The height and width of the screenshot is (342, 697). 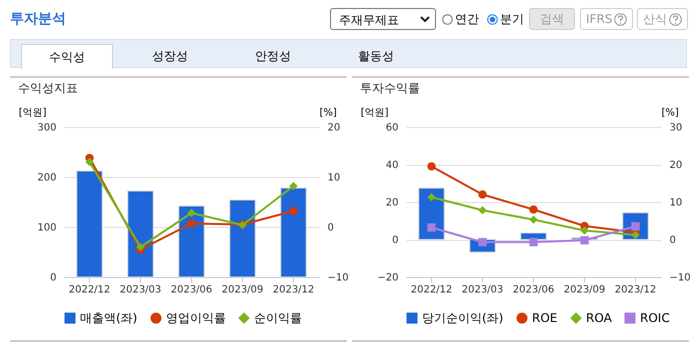 I want to click on text: 분기, so click(x=511, y=19).